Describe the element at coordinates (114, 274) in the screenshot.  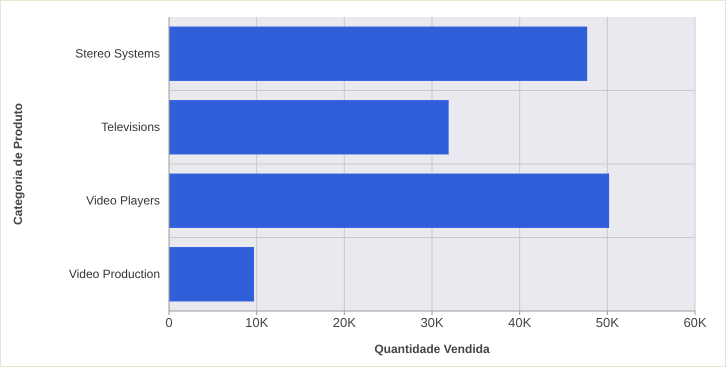
I see `y-tick-label: Video Production` at that location.